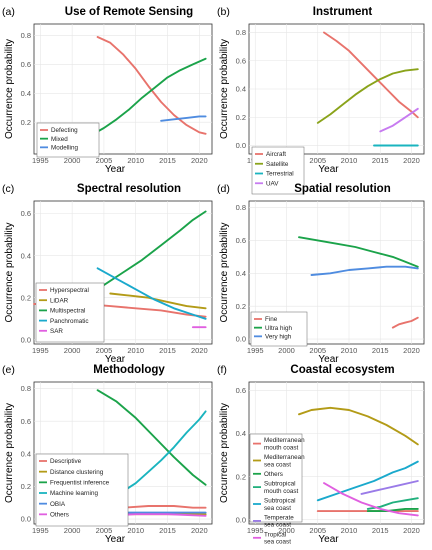 The height and width of the screenshot is (550, 432). Describe the element at coordinates (223, 189) in the screenshot. I see `panel-label: (d)` at that location.